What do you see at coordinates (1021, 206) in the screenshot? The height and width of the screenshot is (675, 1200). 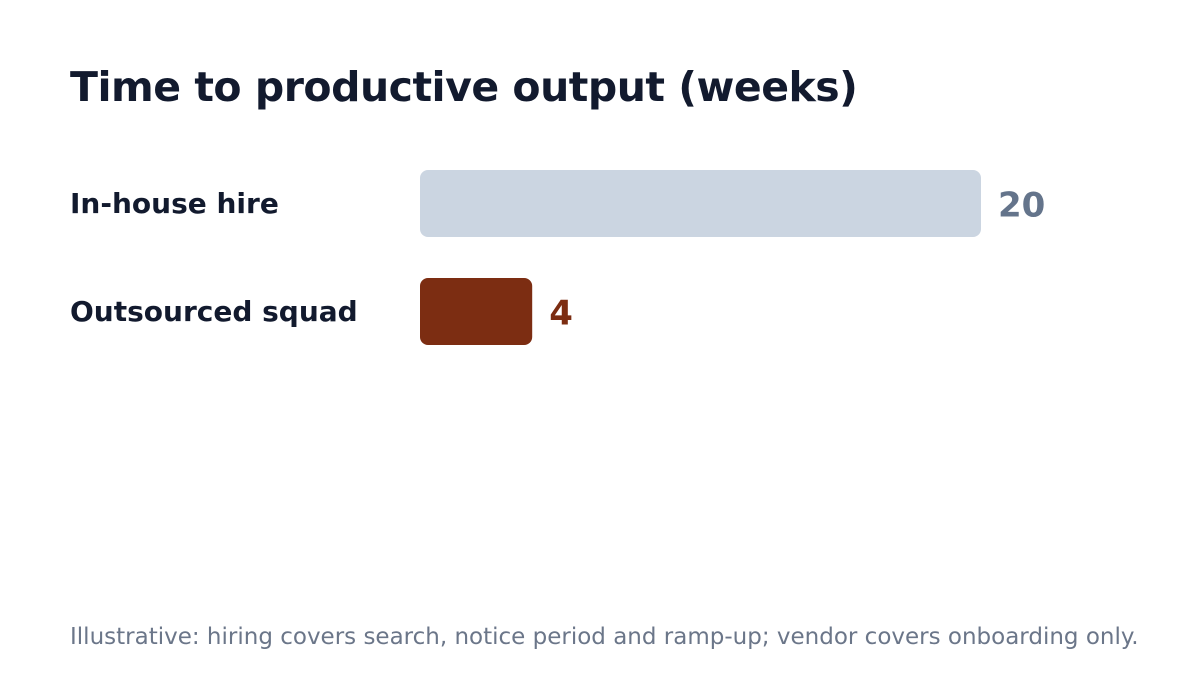 I see `value-label-in-house-hire: 20` at bounding box center [1021, 206].